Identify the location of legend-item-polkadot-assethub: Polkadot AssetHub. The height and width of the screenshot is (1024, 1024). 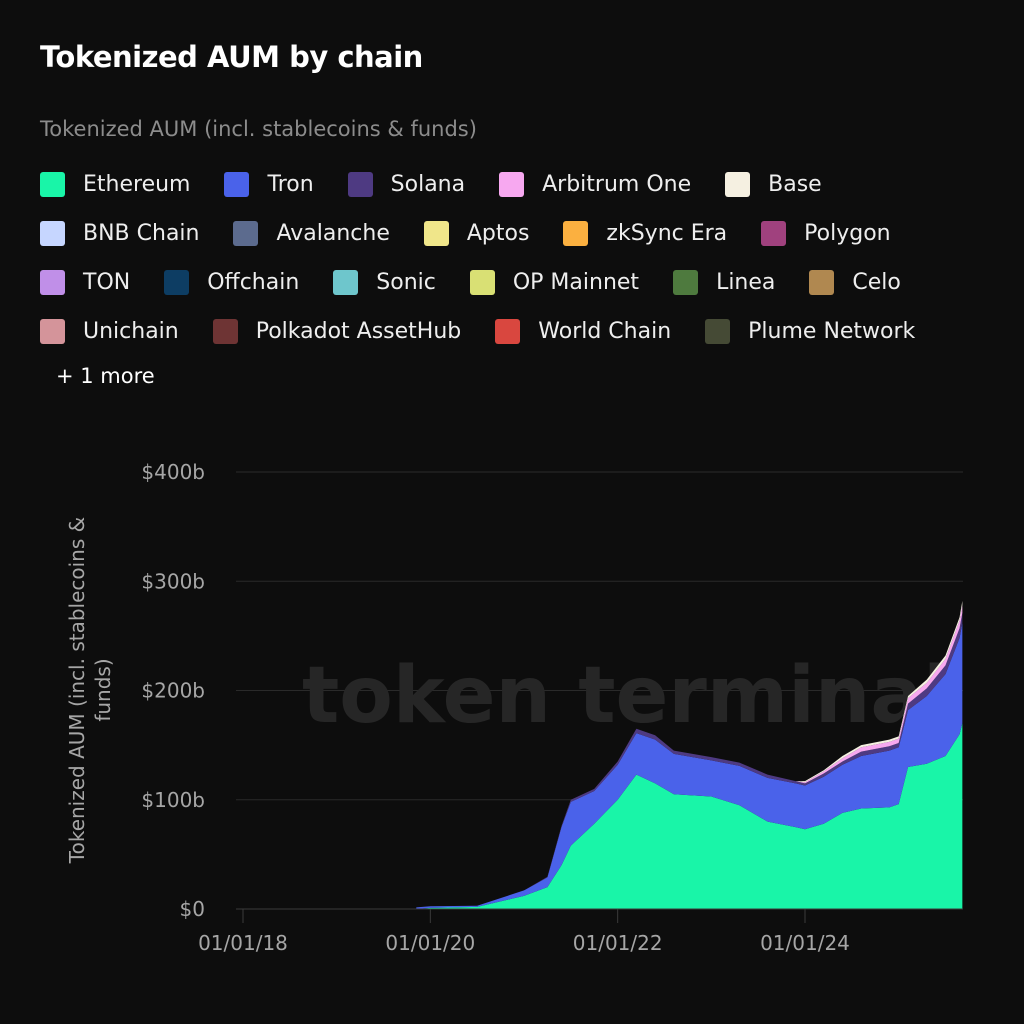
(337, 331).